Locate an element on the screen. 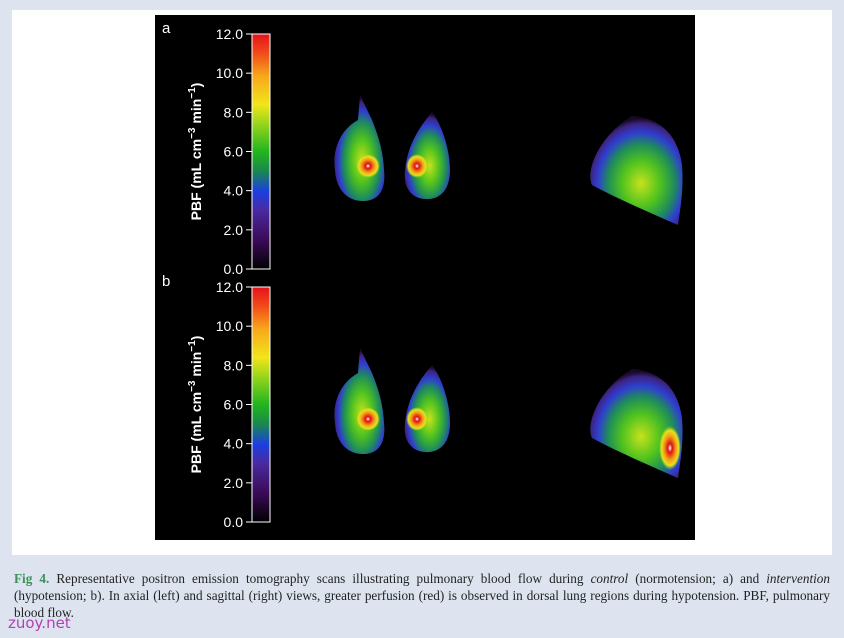  lung-scan is located at coordinates (636, 170).